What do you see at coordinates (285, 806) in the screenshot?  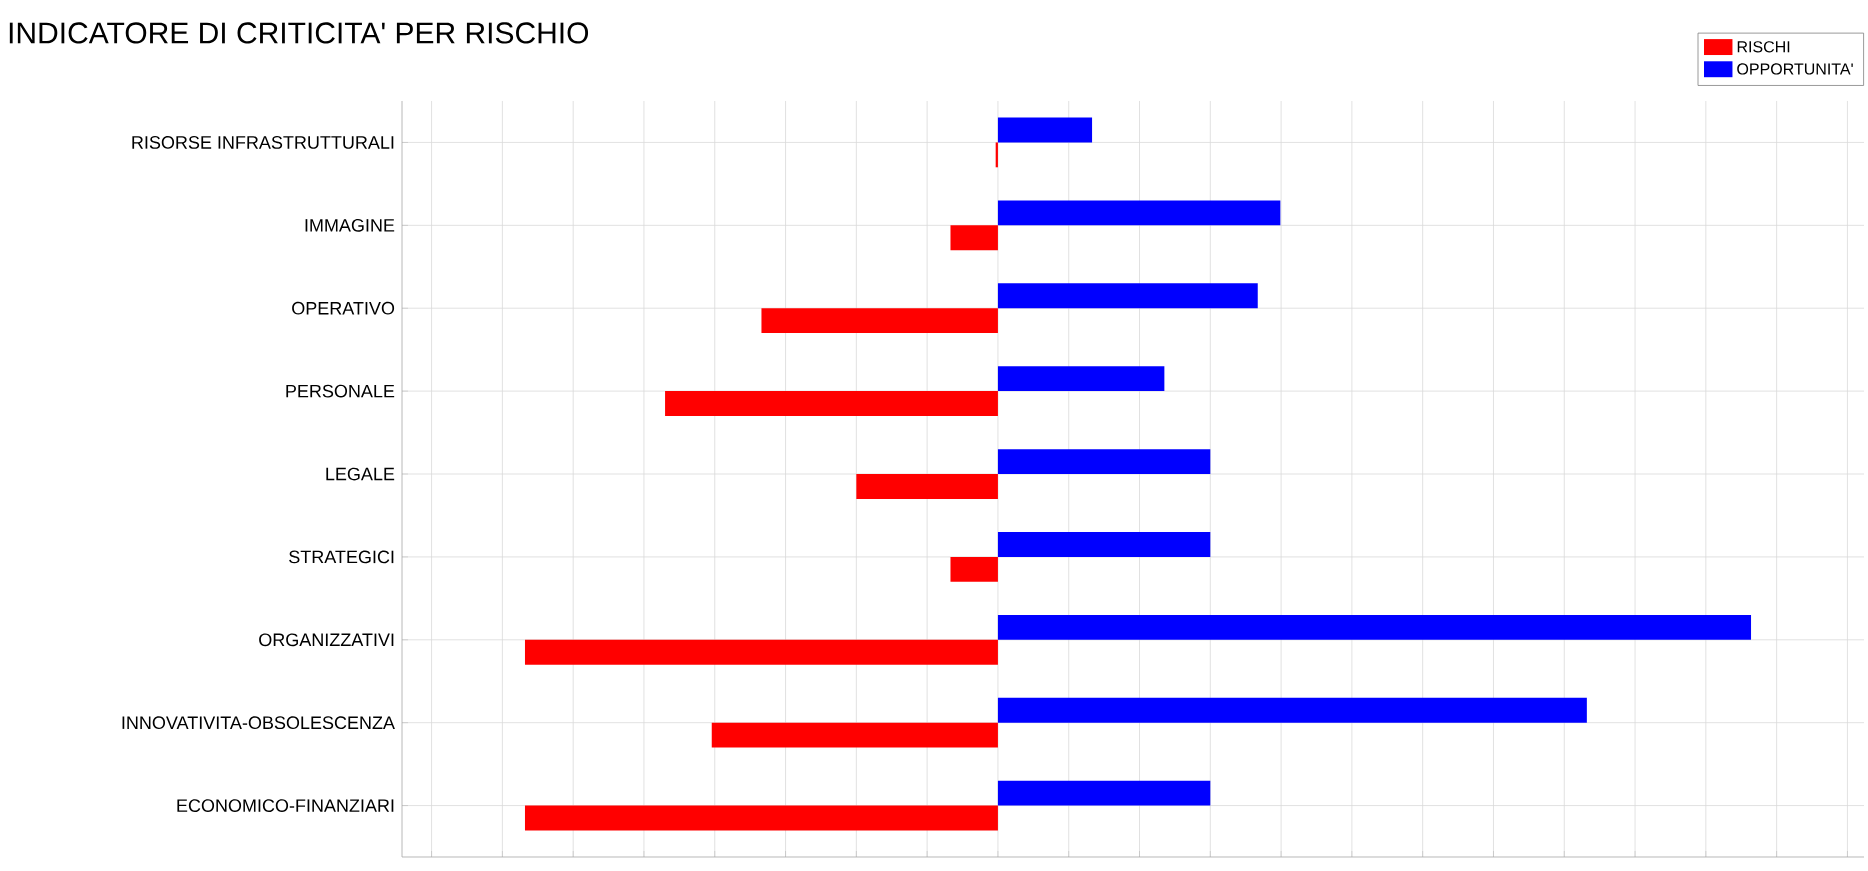 I see `y-tick-label: ECONOMICO-FINANZIARI` at bounding box center [285, 806].